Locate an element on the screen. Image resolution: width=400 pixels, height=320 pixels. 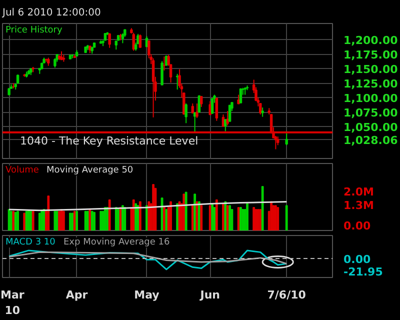
x-tick-label: May is located at coordinates (147, 295).